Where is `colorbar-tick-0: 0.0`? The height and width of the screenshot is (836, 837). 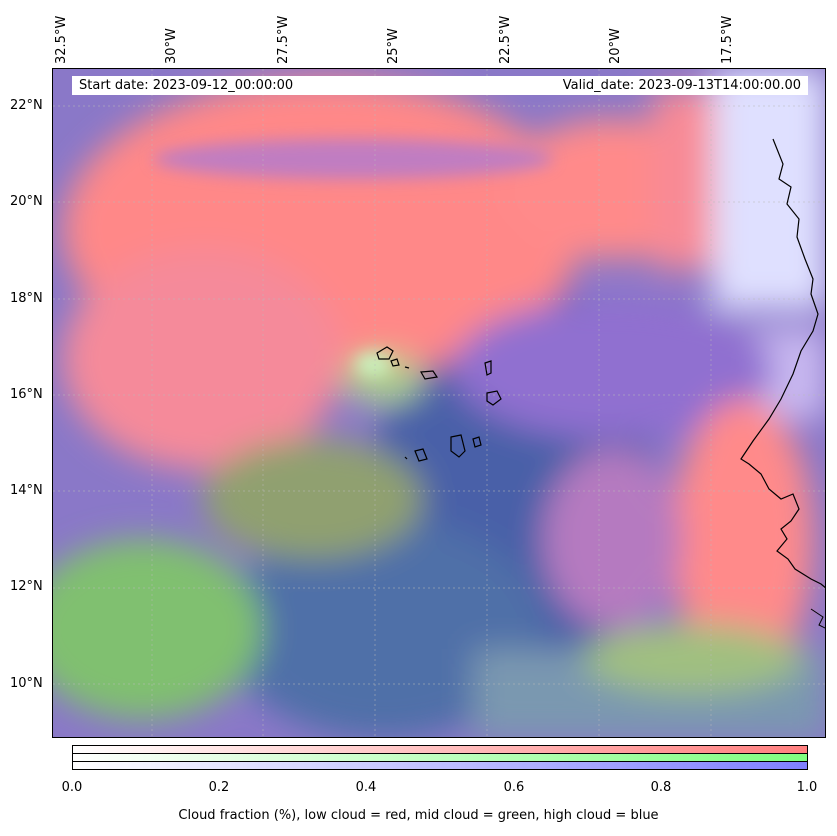
colorbar-tick-0: 0.0 is located at coordinates (72, 787).